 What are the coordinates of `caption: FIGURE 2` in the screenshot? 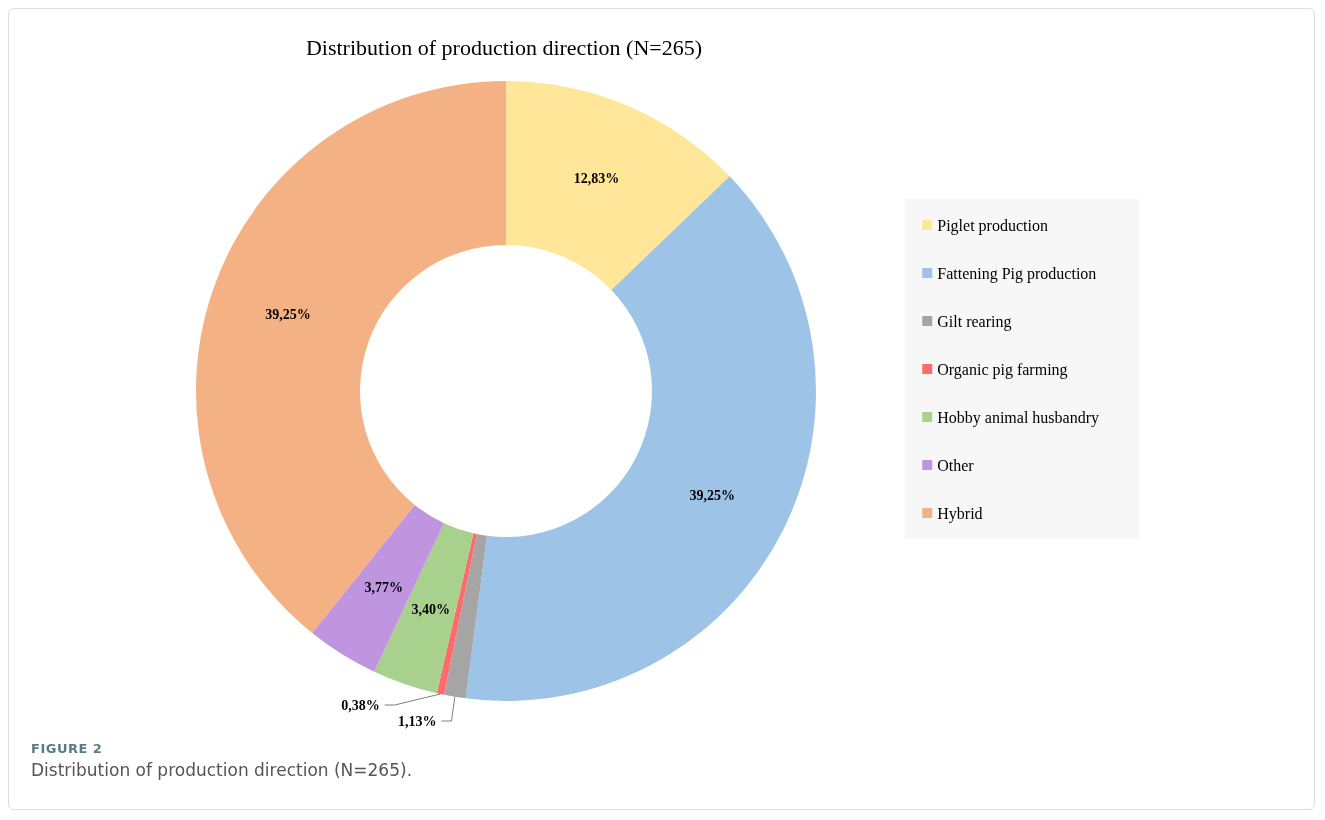 It's located at (67, 748).